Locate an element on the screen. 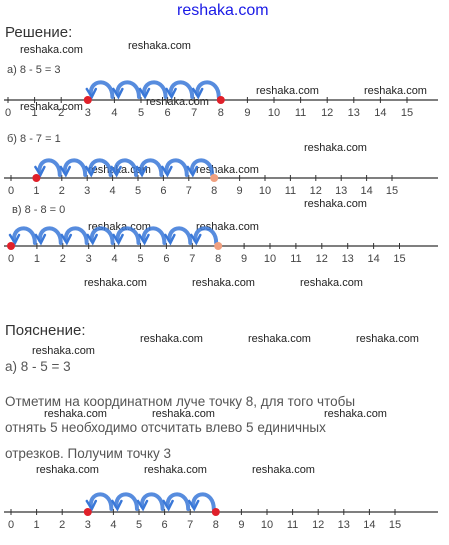 The width and height of the screenshot is (449, 545). tick-label: 0 is located at coordinates (8, 113).